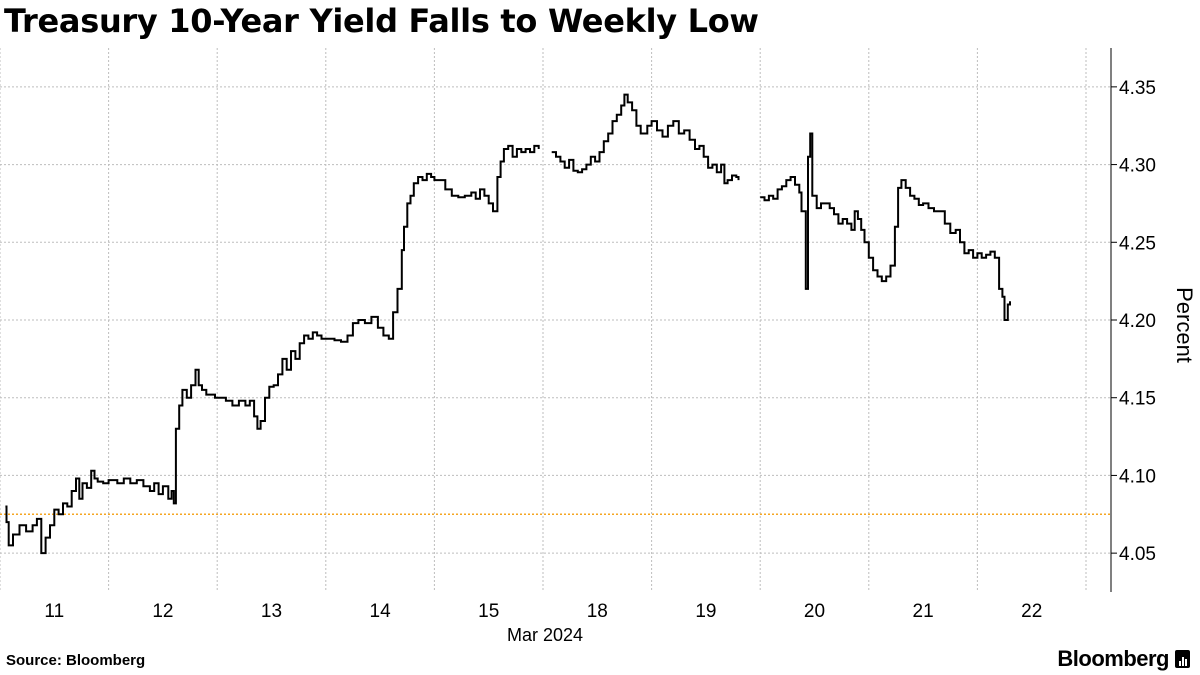 This screenshot has height=675, width=1200. I want to click on y-tick-label: 4.20, so click(1137, 321).